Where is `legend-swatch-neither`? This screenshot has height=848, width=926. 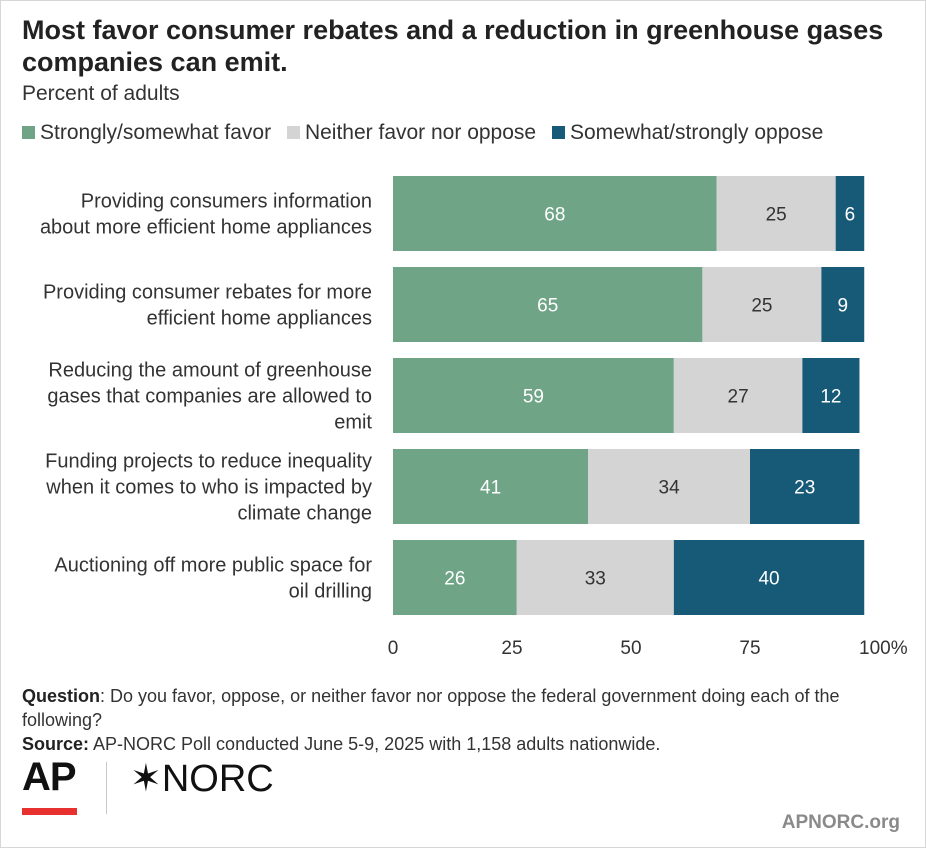
legend-swatch-neither is located at coordinates (293, 132).